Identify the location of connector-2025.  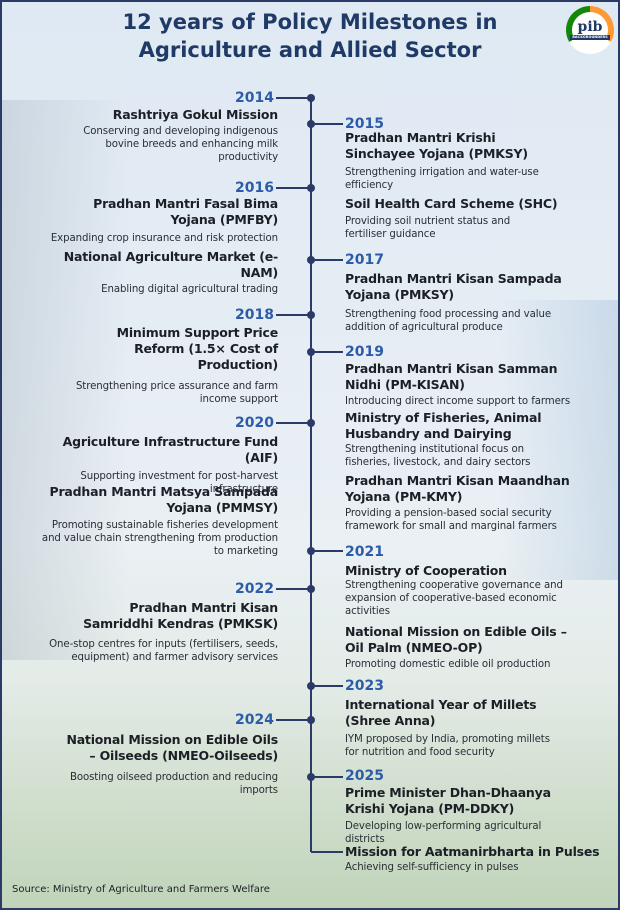
(327, 777).